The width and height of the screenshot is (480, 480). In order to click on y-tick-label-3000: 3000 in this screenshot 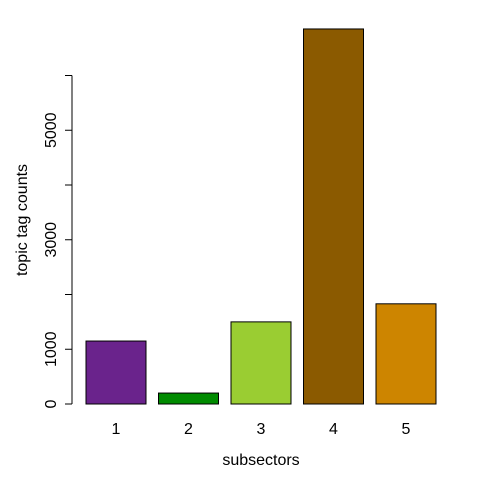, I will do `click(51, 240)`.